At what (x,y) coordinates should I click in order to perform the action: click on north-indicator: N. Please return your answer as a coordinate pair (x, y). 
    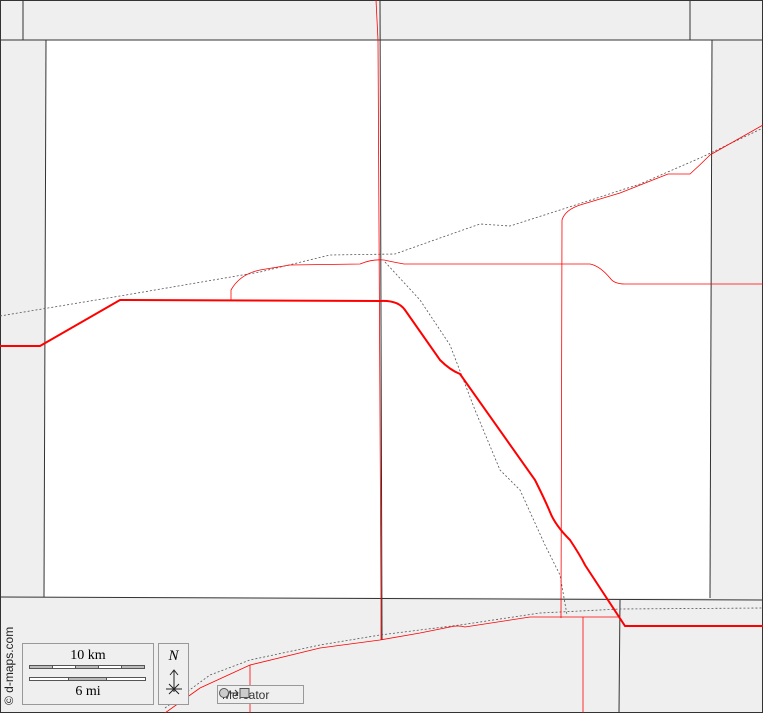
    Looking at the image, I should click on (173, 674).